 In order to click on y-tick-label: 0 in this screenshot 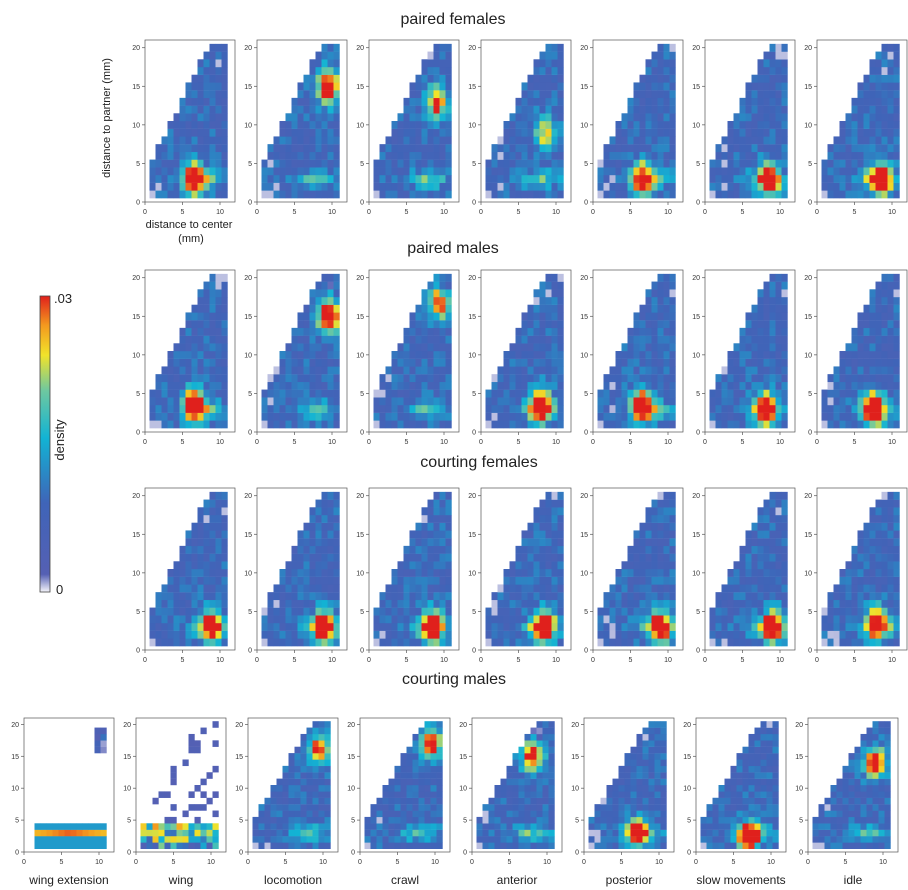, I will do `click(138, 433)`.